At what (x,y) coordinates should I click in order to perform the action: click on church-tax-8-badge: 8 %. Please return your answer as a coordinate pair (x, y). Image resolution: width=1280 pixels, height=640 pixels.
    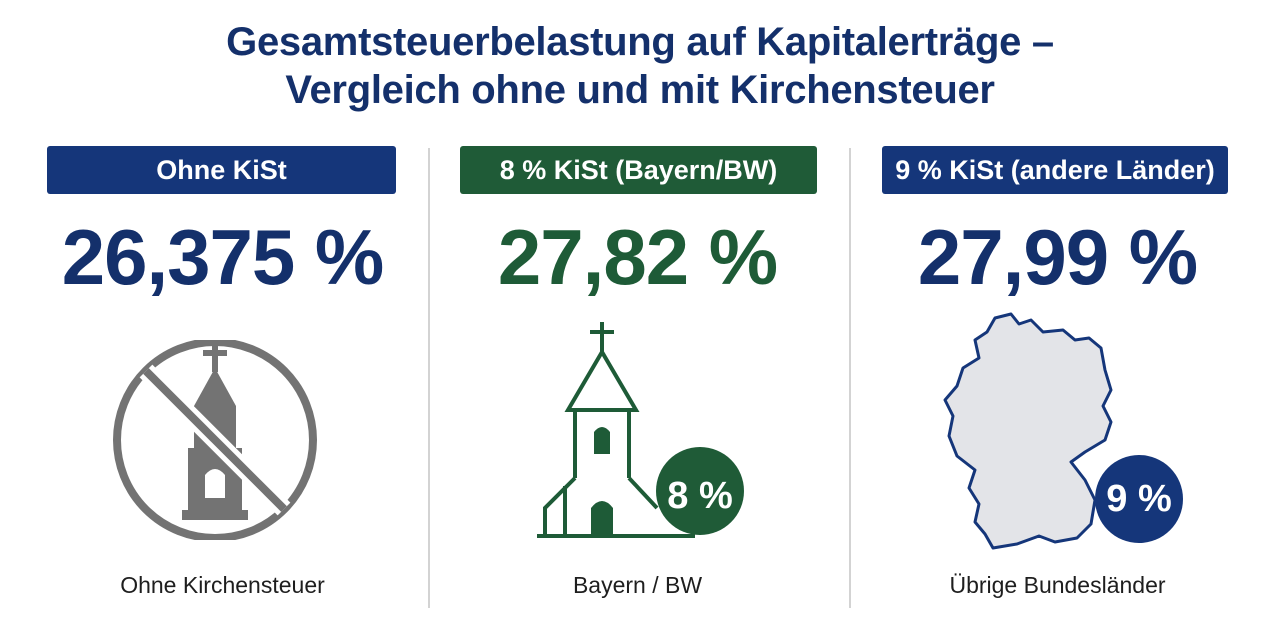
    Looking at the image, I should click on (700, 496).